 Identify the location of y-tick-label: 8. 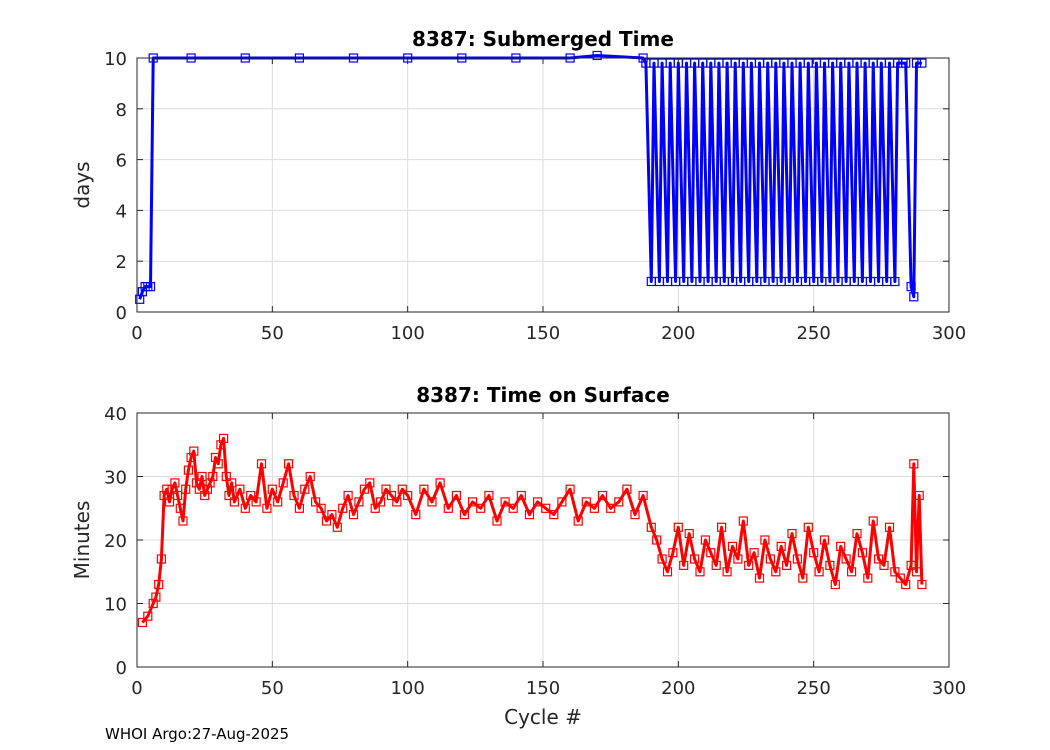
(121, 110).